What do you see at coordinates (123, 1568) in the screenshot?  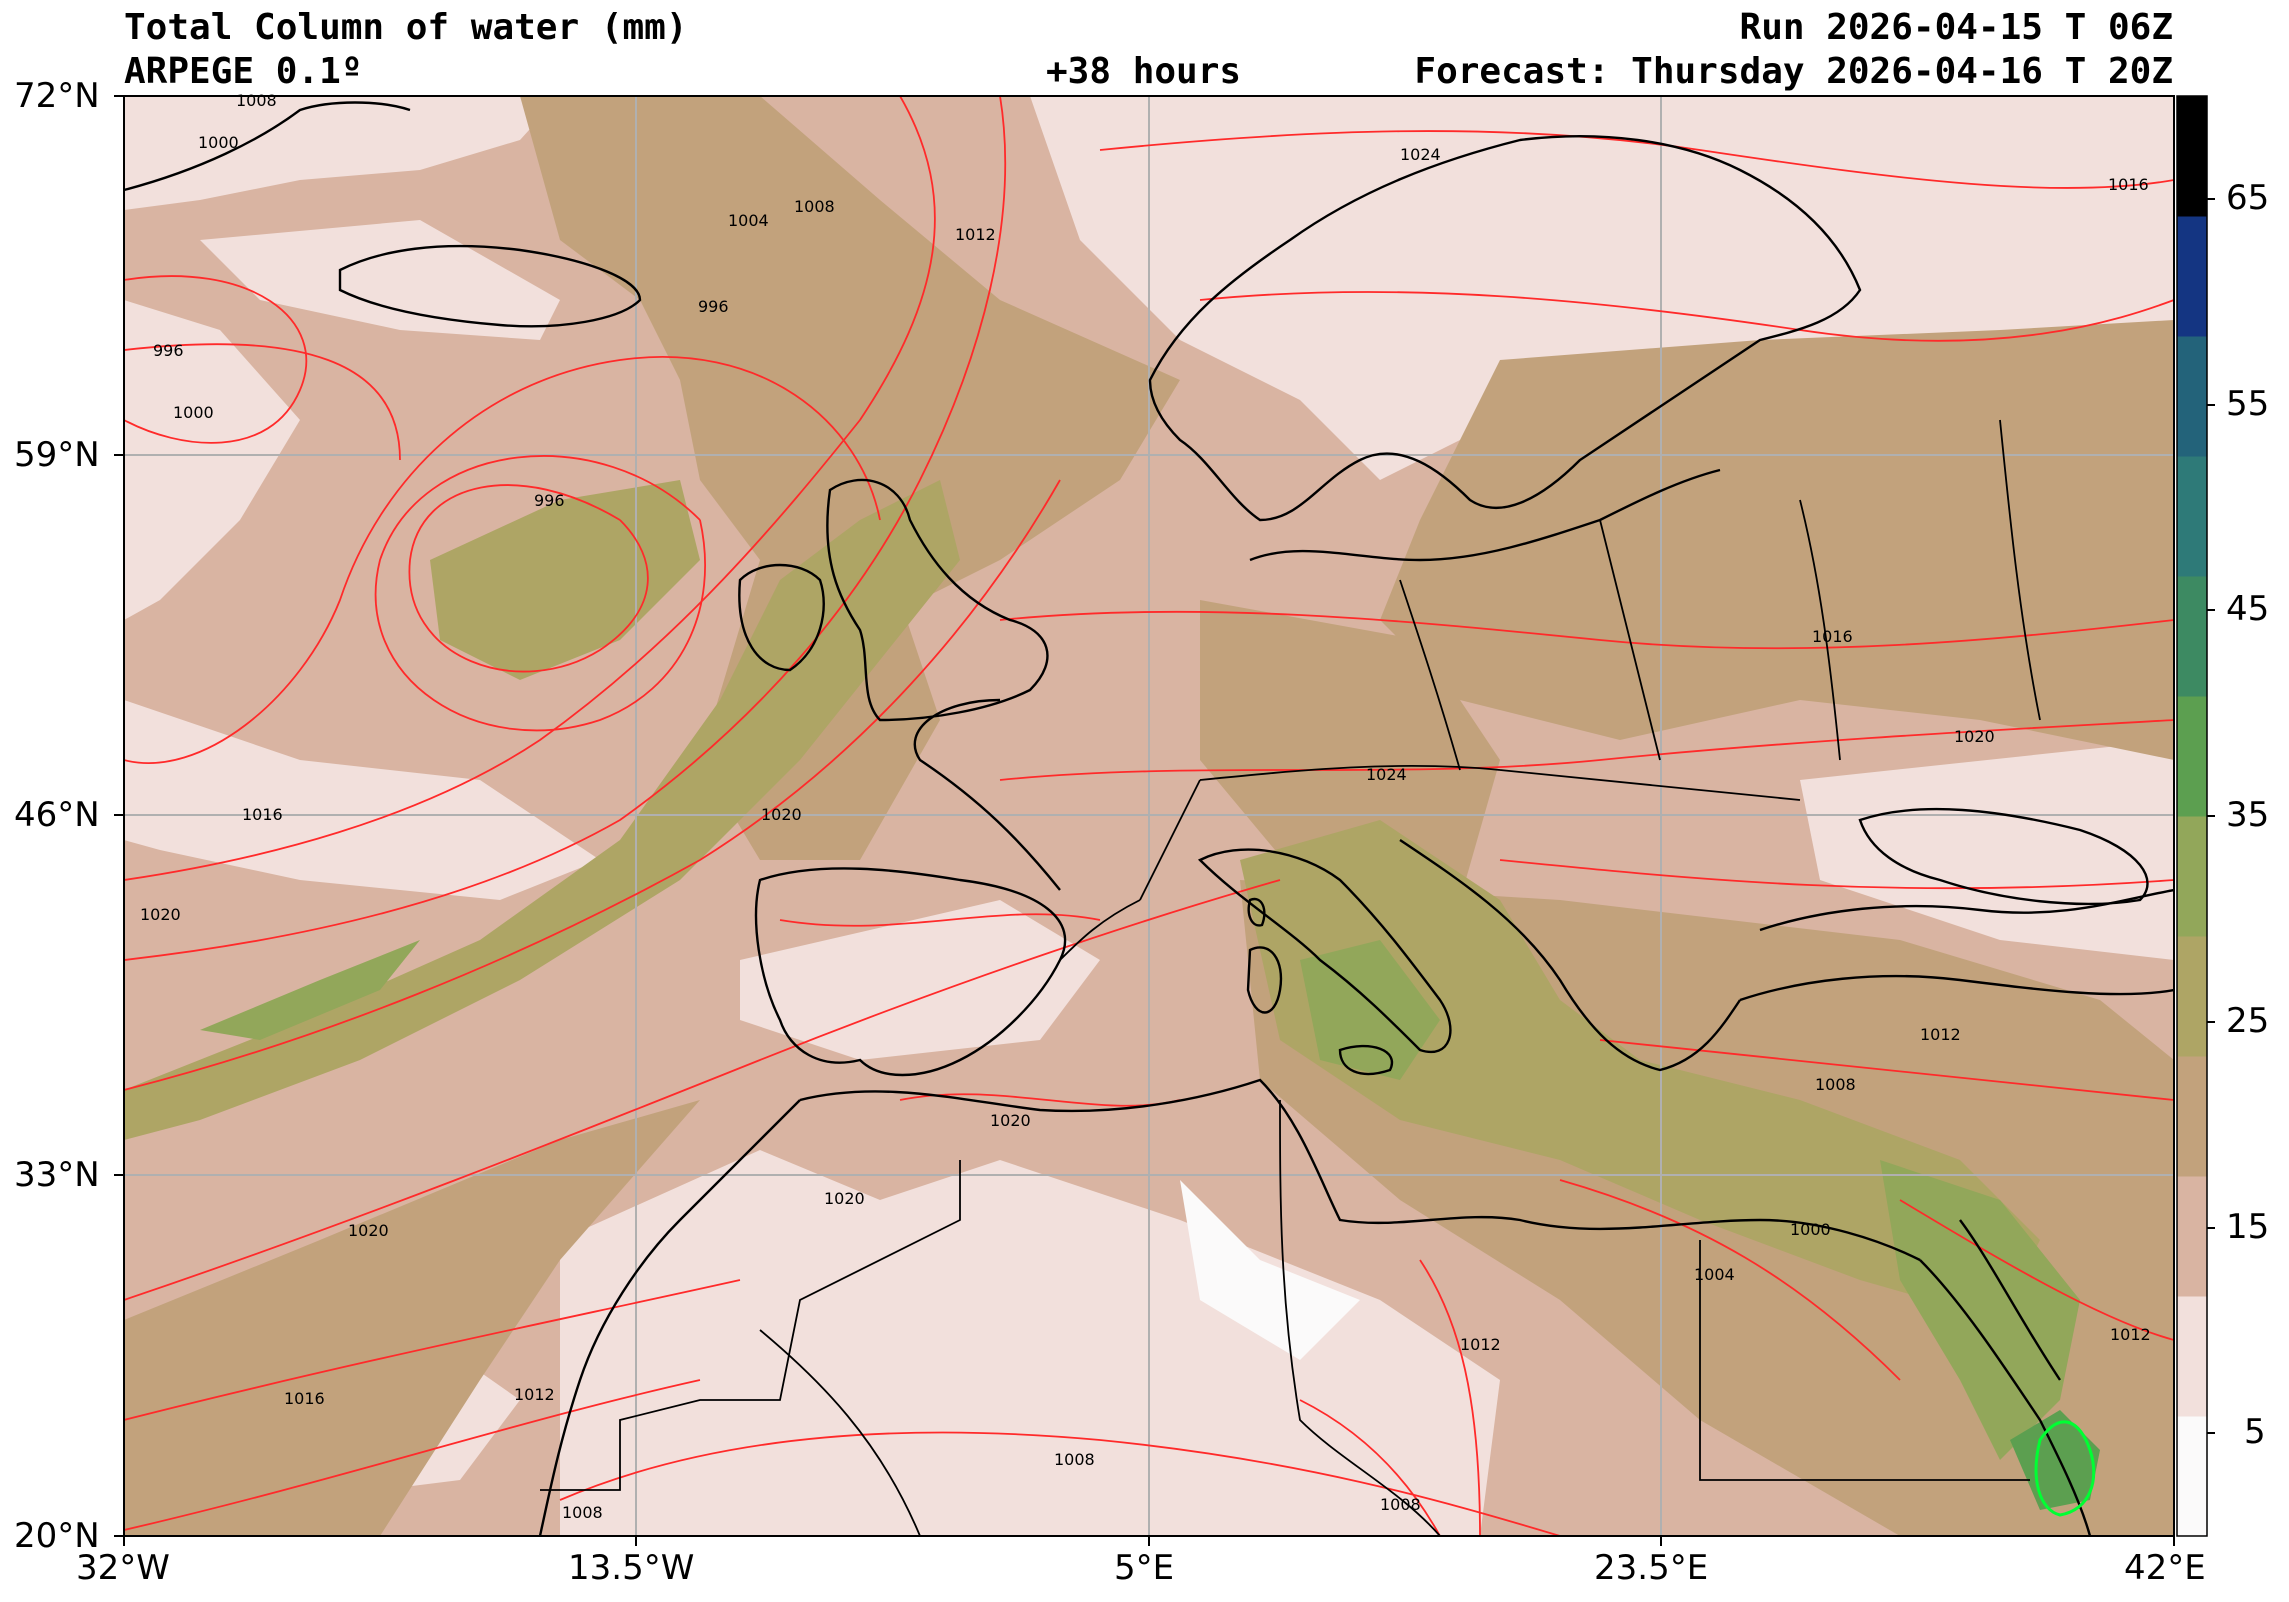 I see `lon-label: 32°W` at bounding box center [123, 1568].